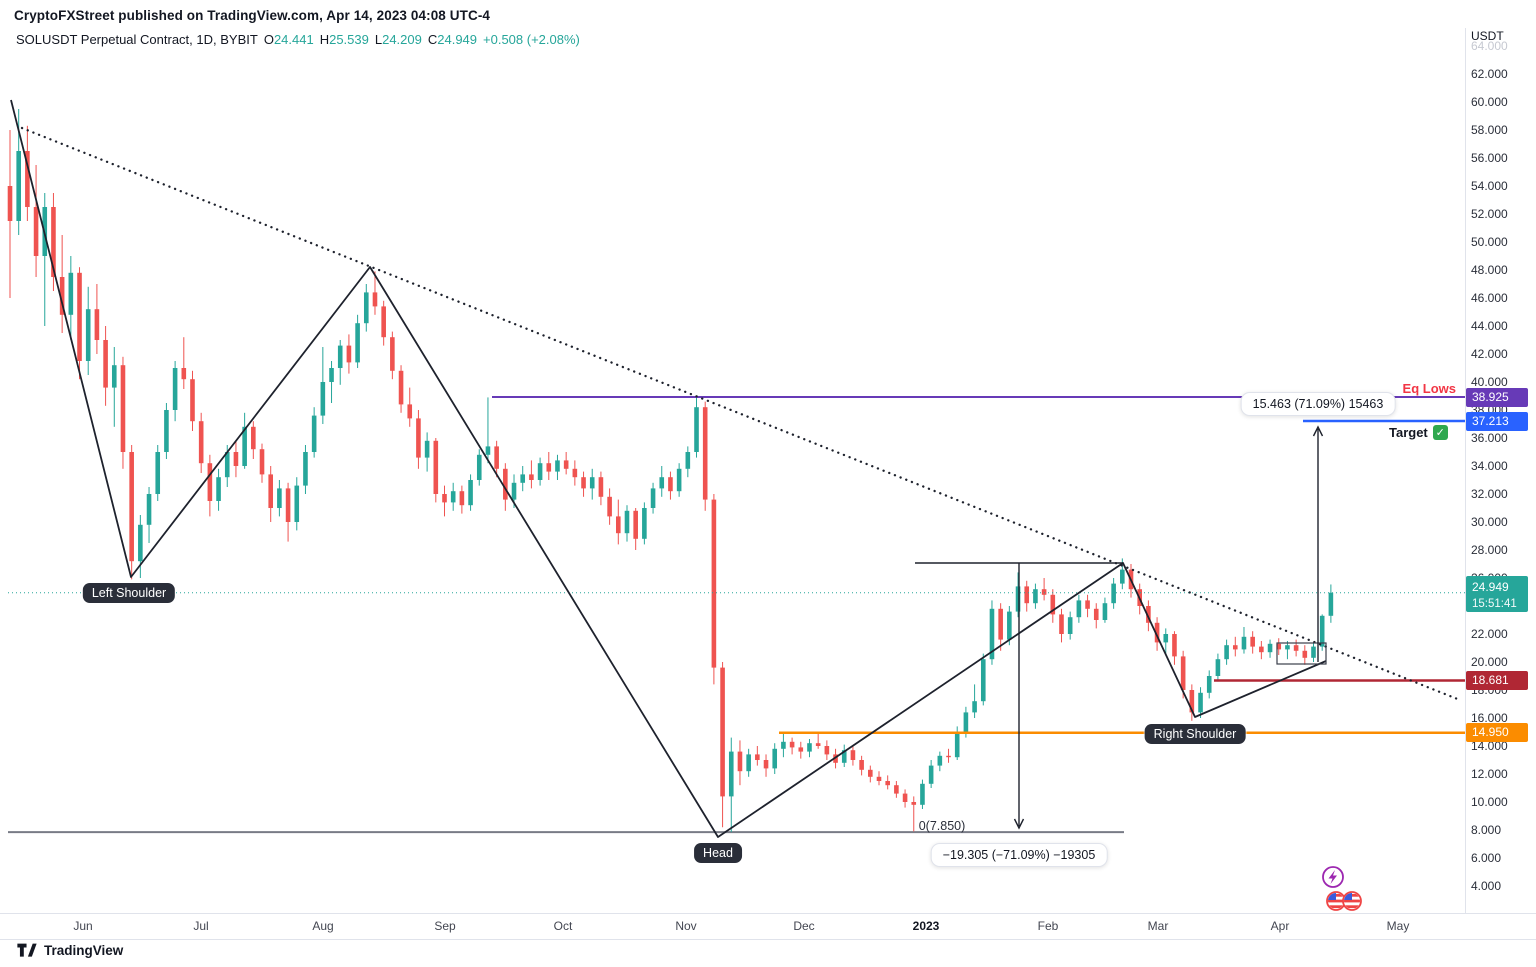  What do you see at coordinates (1318, 404) in the screenshot?
I see `fib-up-measure-box: 15.463 (71.09%) 15463` at bounding box center [1318, 404].